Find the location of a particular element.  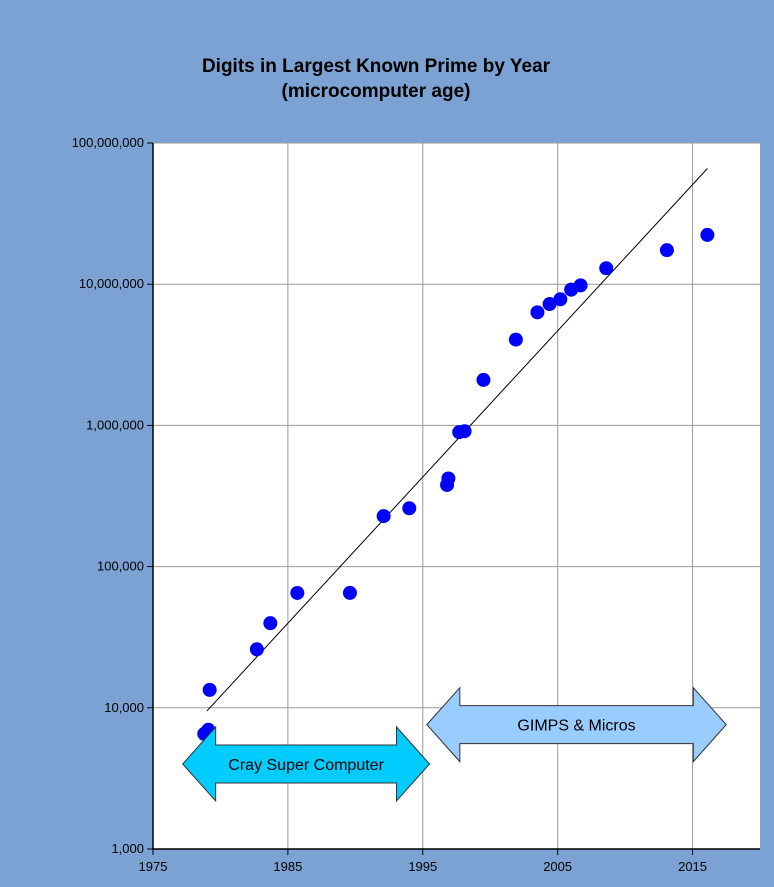

y-tick-label: 1,000 is located at coordinates (127, 848).